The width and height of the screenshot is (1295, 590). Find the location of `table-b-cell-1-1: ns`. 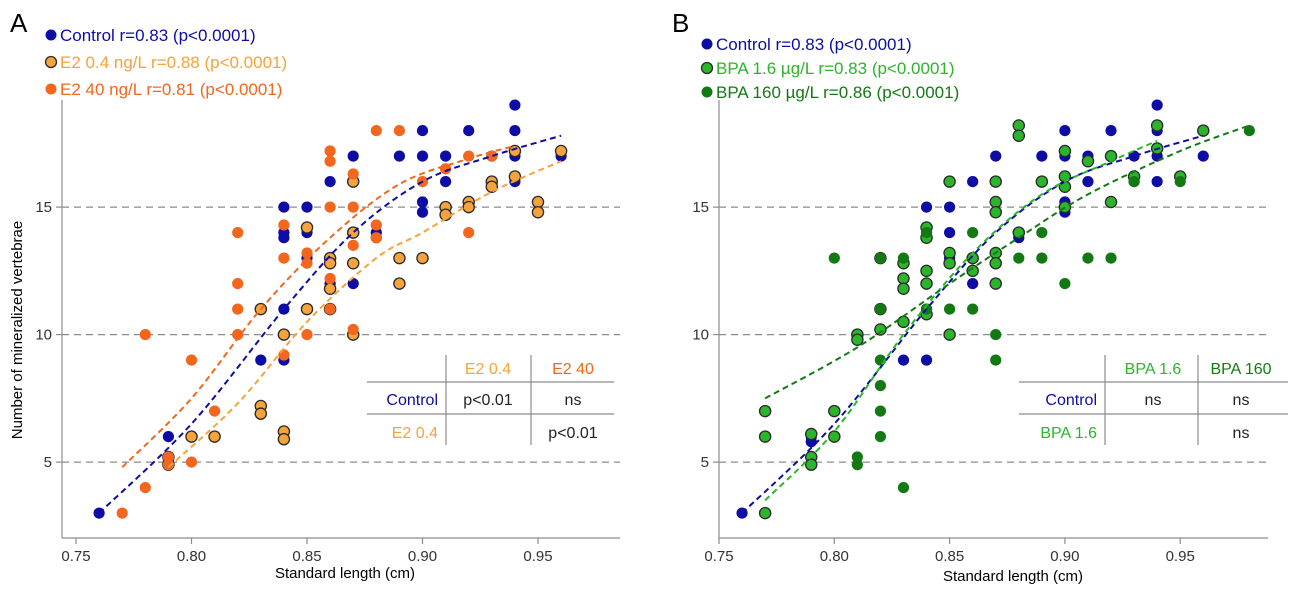

table-b-cell-1-1: ns is located at coordinates (1153, 400).